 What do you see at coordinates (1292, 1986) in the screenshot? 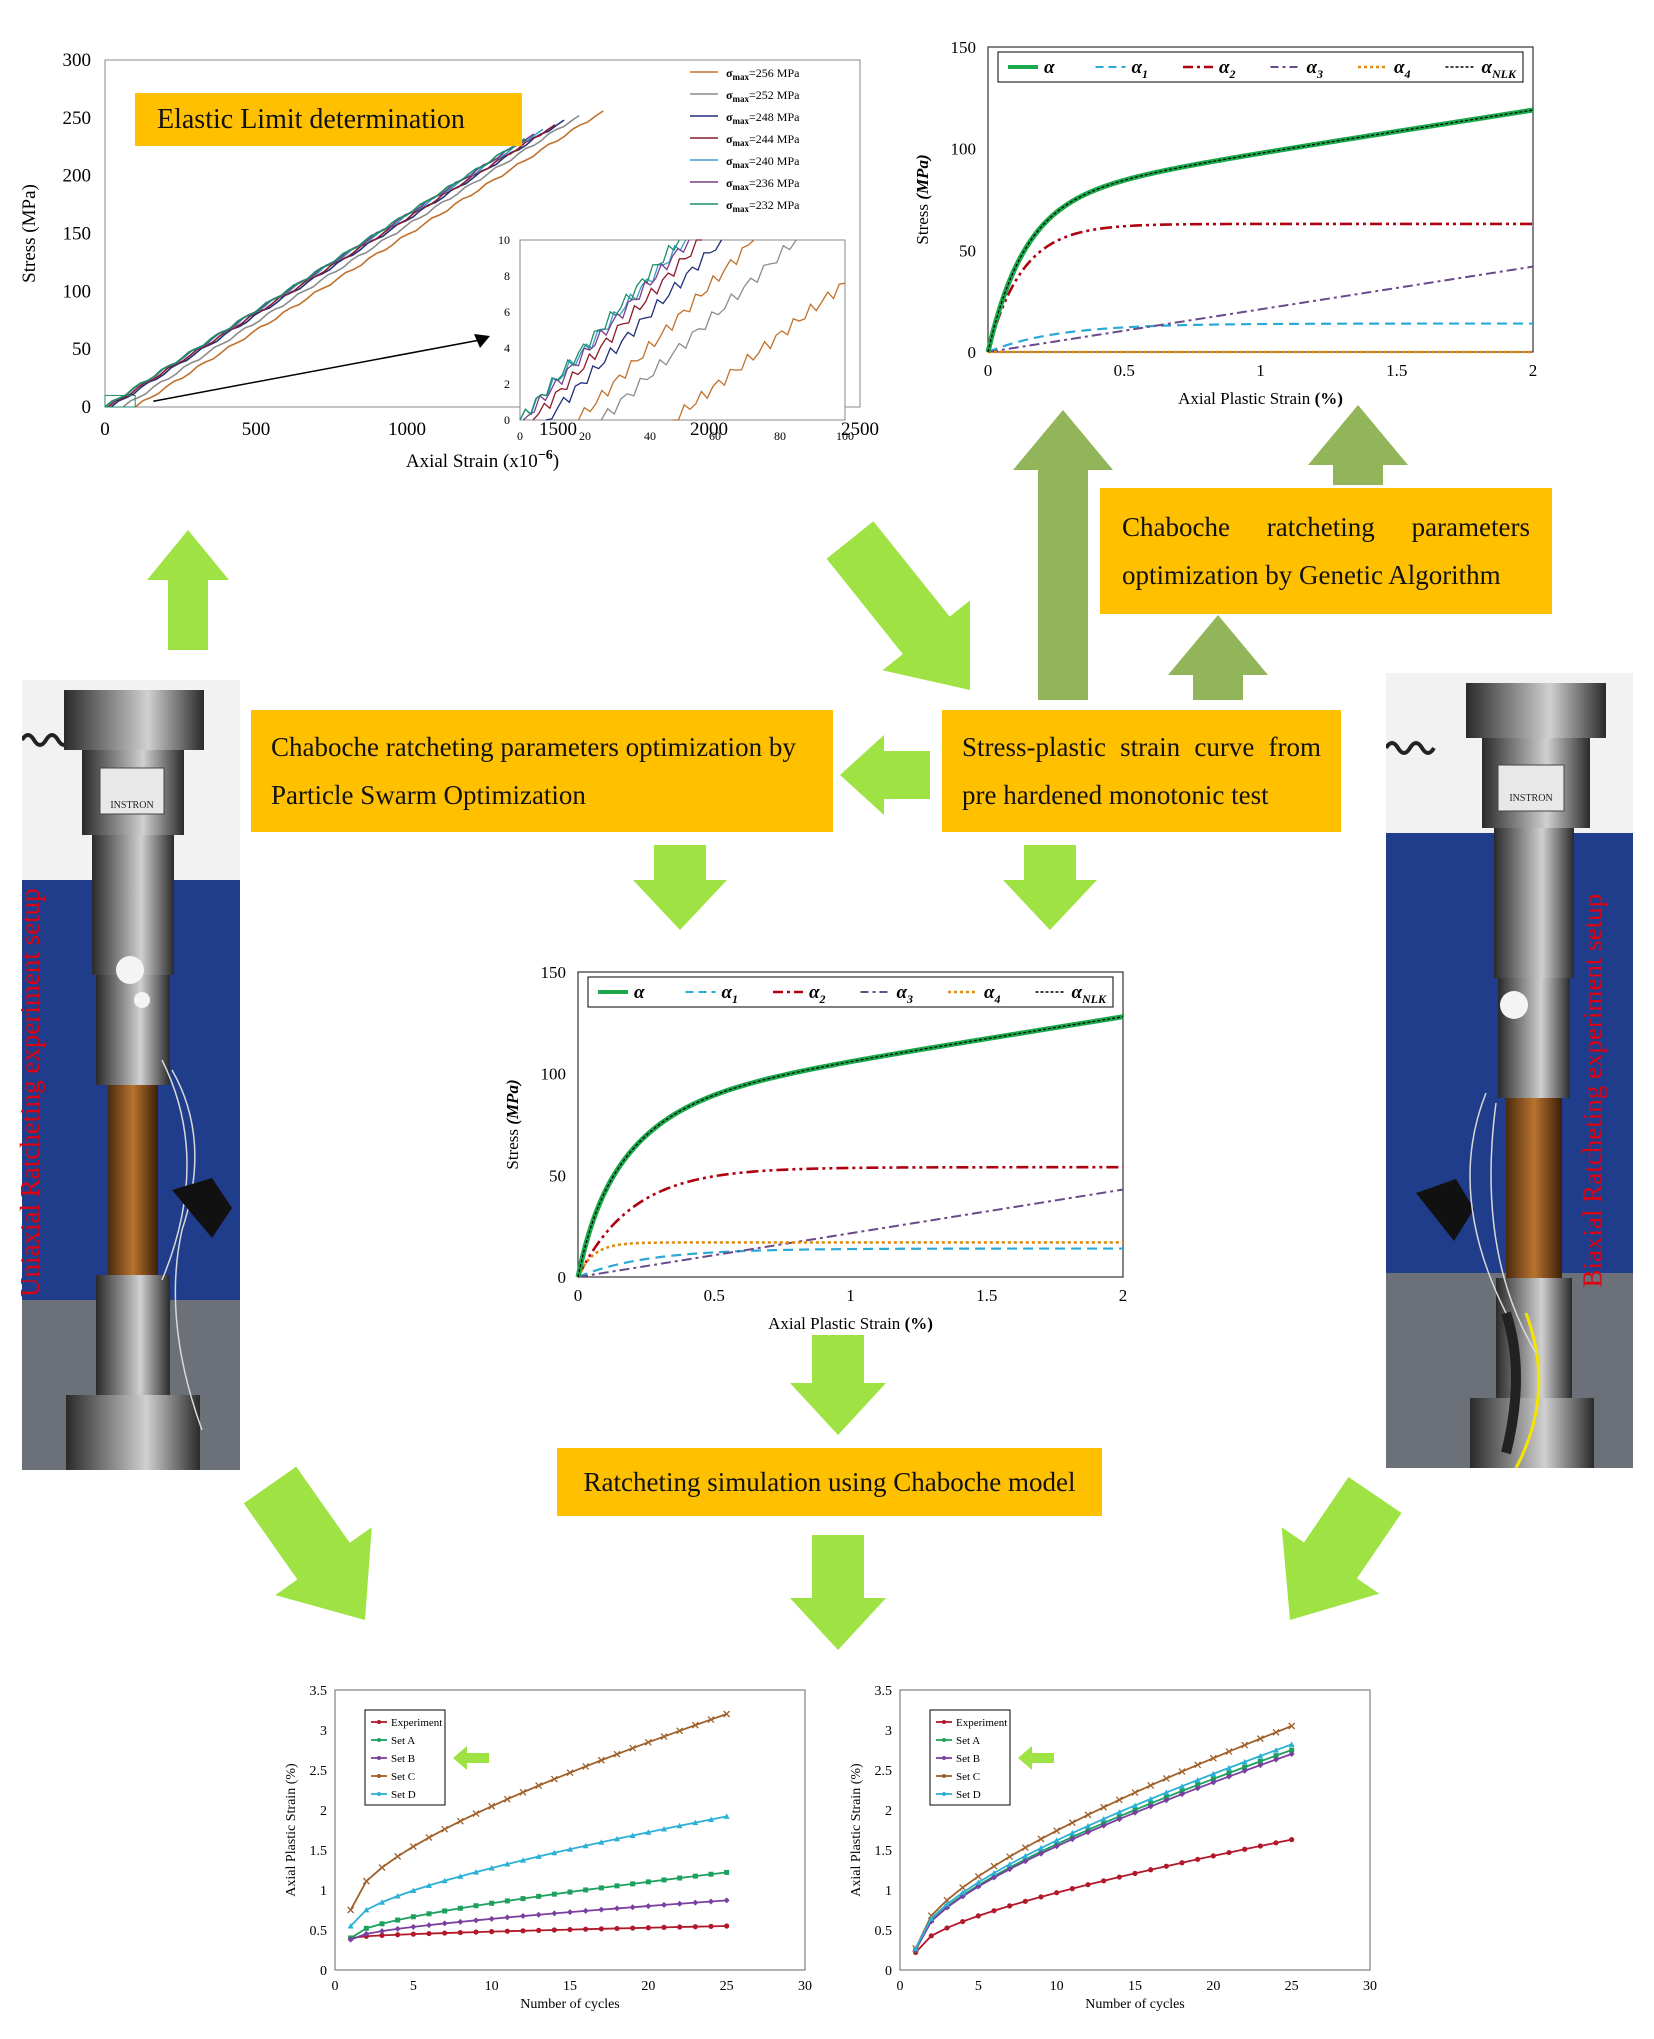
I see `x-tick-label: 25` at bounding box center [1292, 1986].